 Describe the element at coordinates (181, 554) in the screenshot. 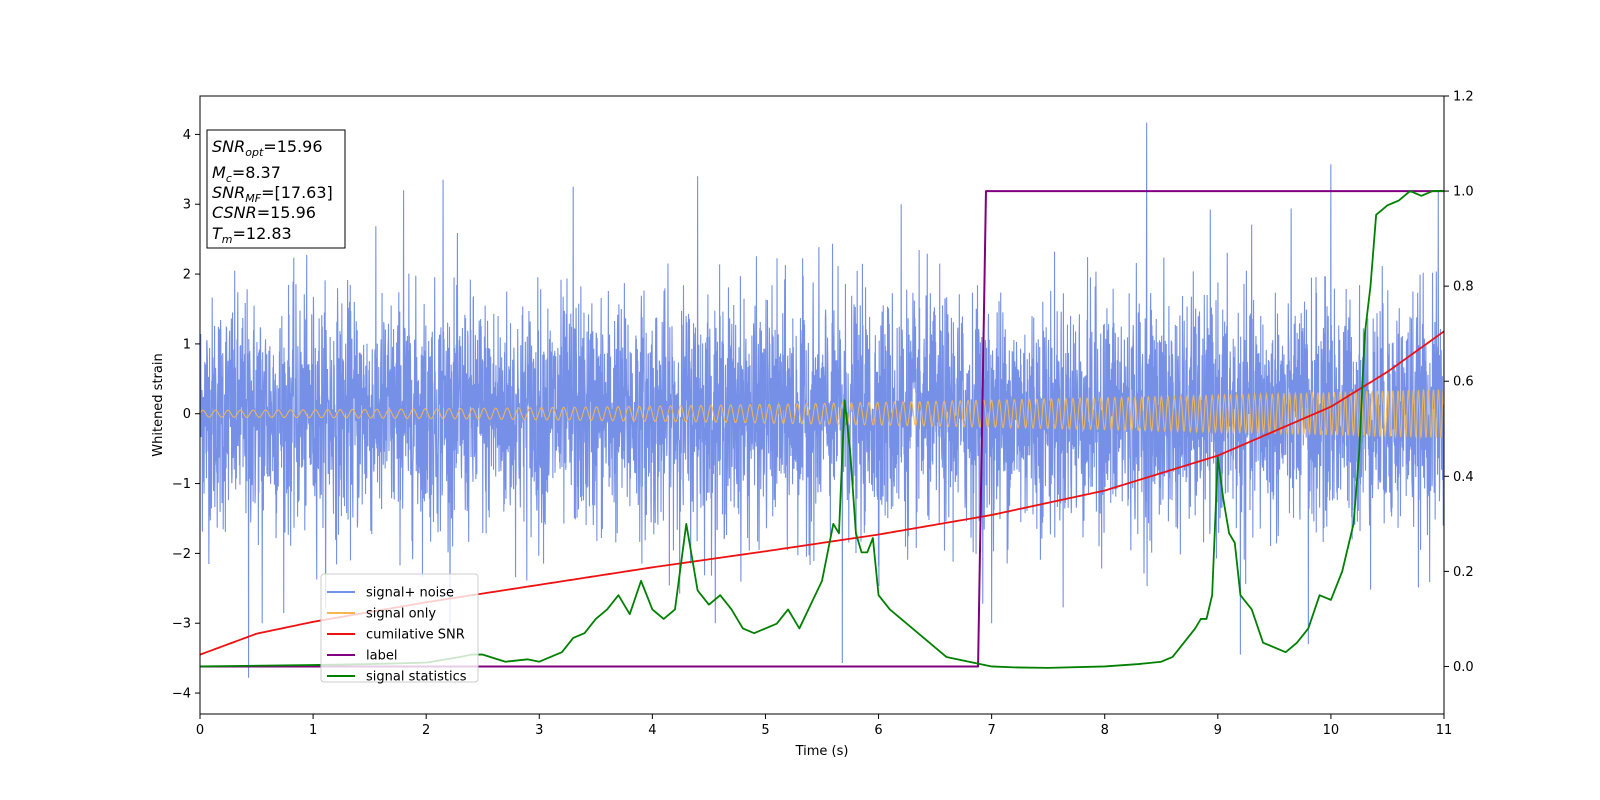

I see `y-tick-label: −2` at that location.